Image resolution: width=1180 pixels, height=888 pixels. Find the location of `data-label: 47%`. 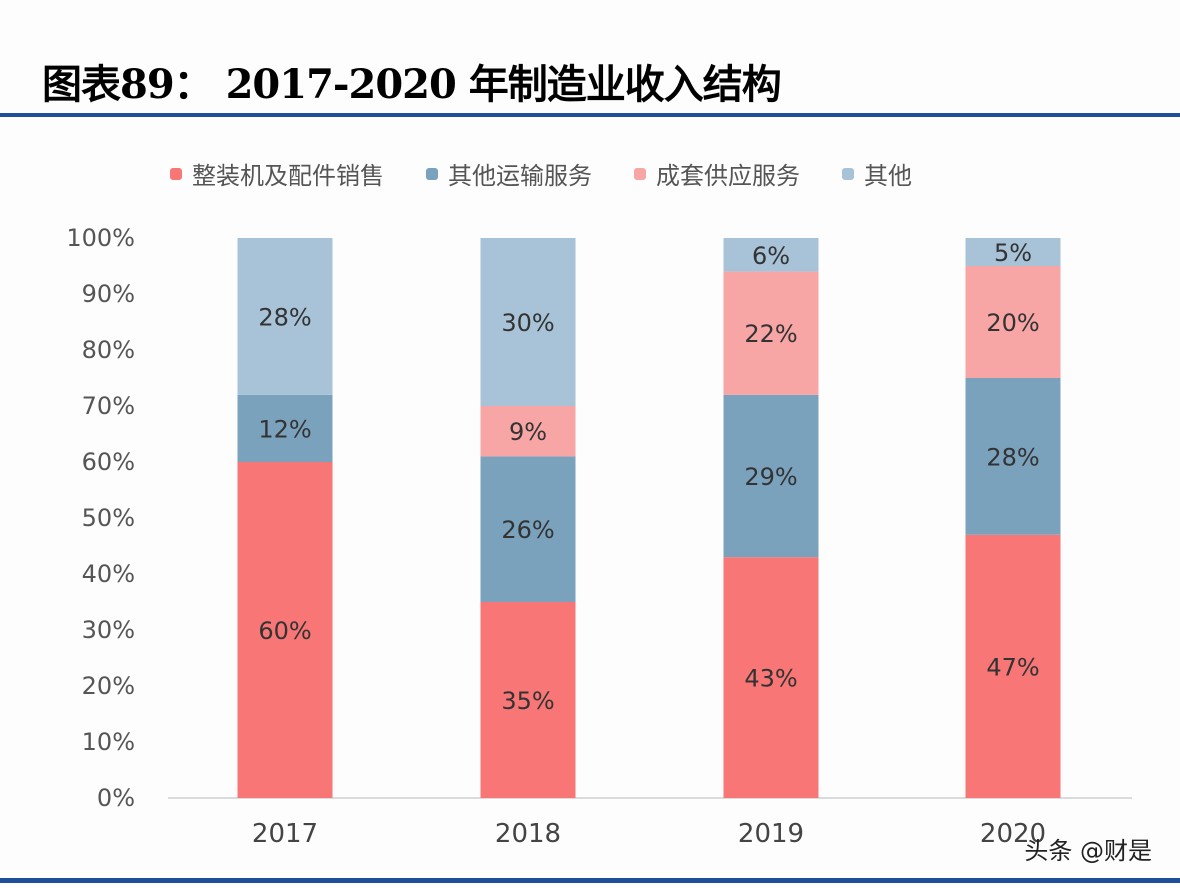

data-label: 47% is located at coordinates (1012, 667).